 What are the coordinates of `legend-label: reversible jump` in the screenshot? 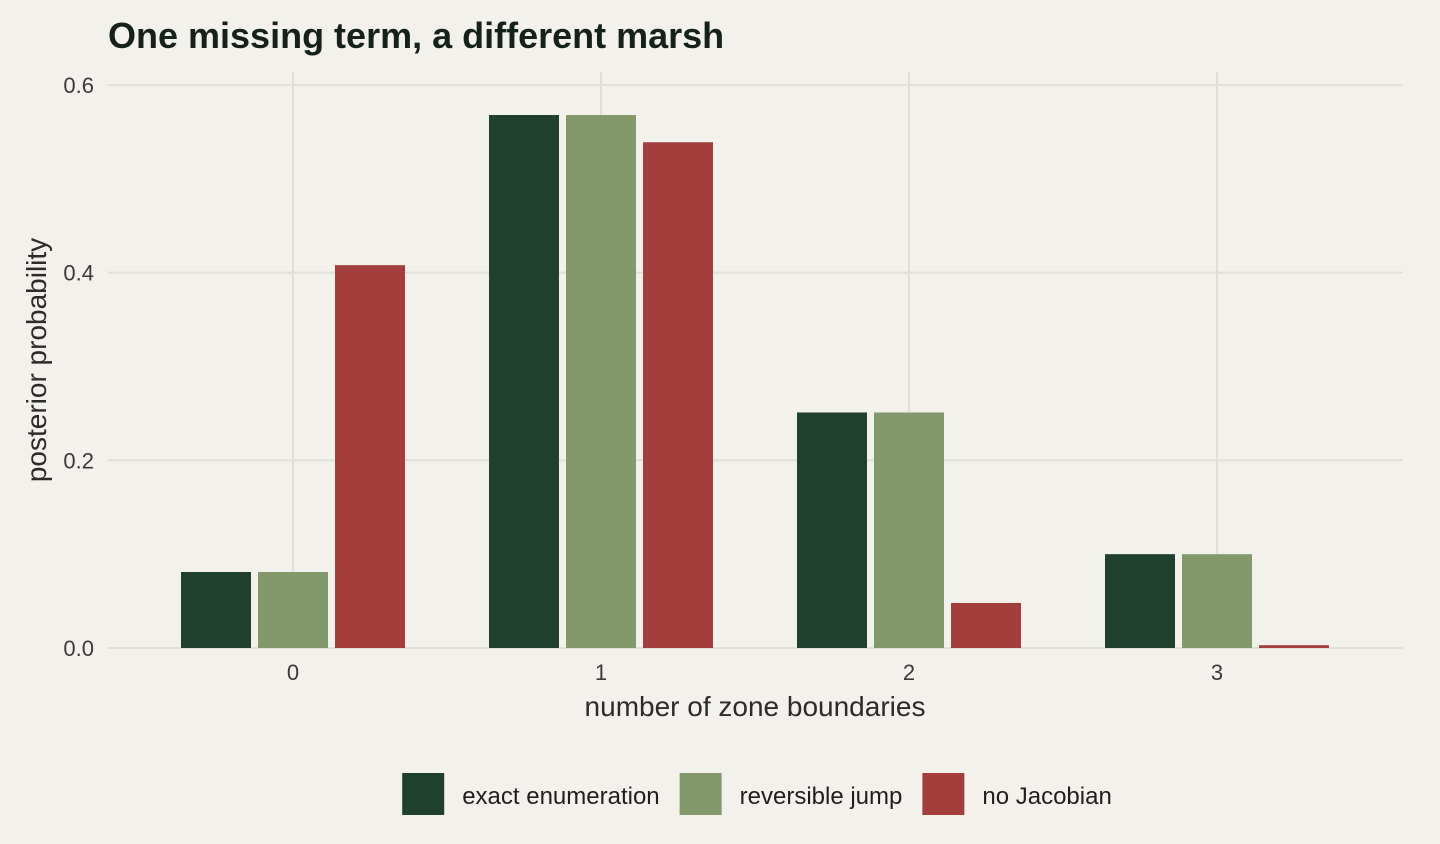 It's located at (821, 796).